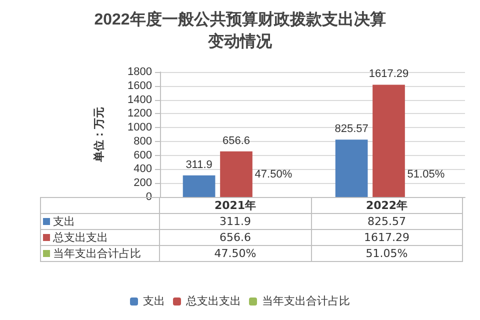  What do you see at coordinates (143, 141) in the screenshot?
I see `y-tick-label: 800` at bounding box center [143, 141].